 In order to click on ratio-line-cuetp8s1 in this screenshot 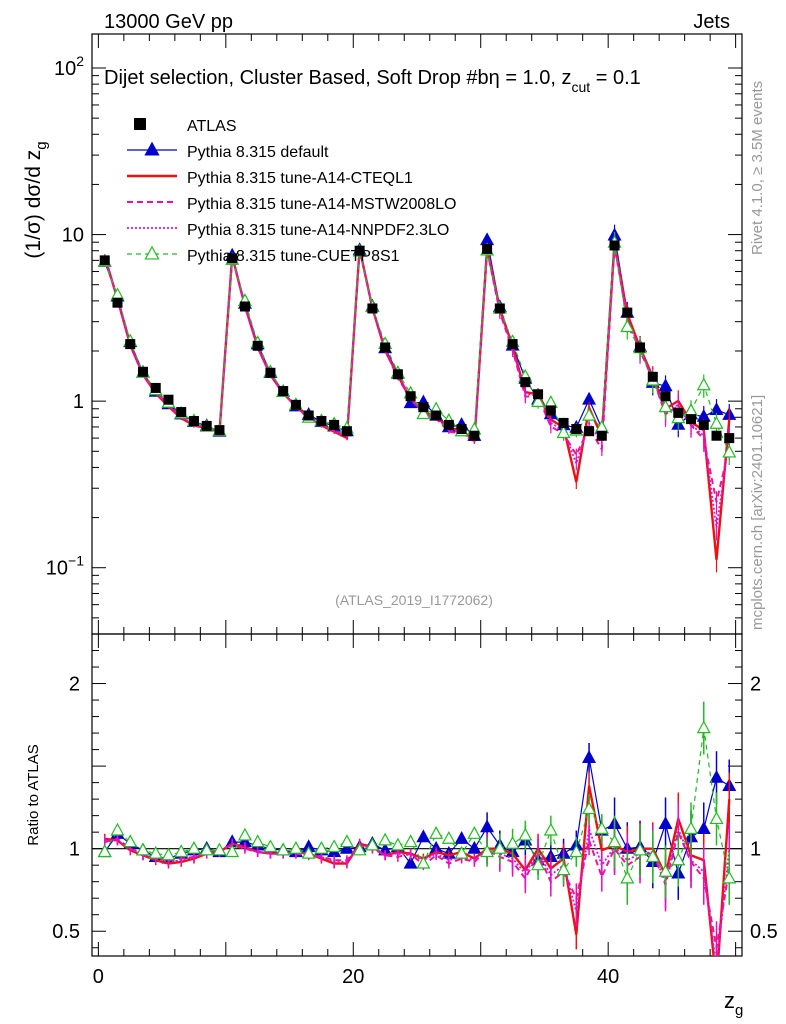, I will do `click(417, 804)`.